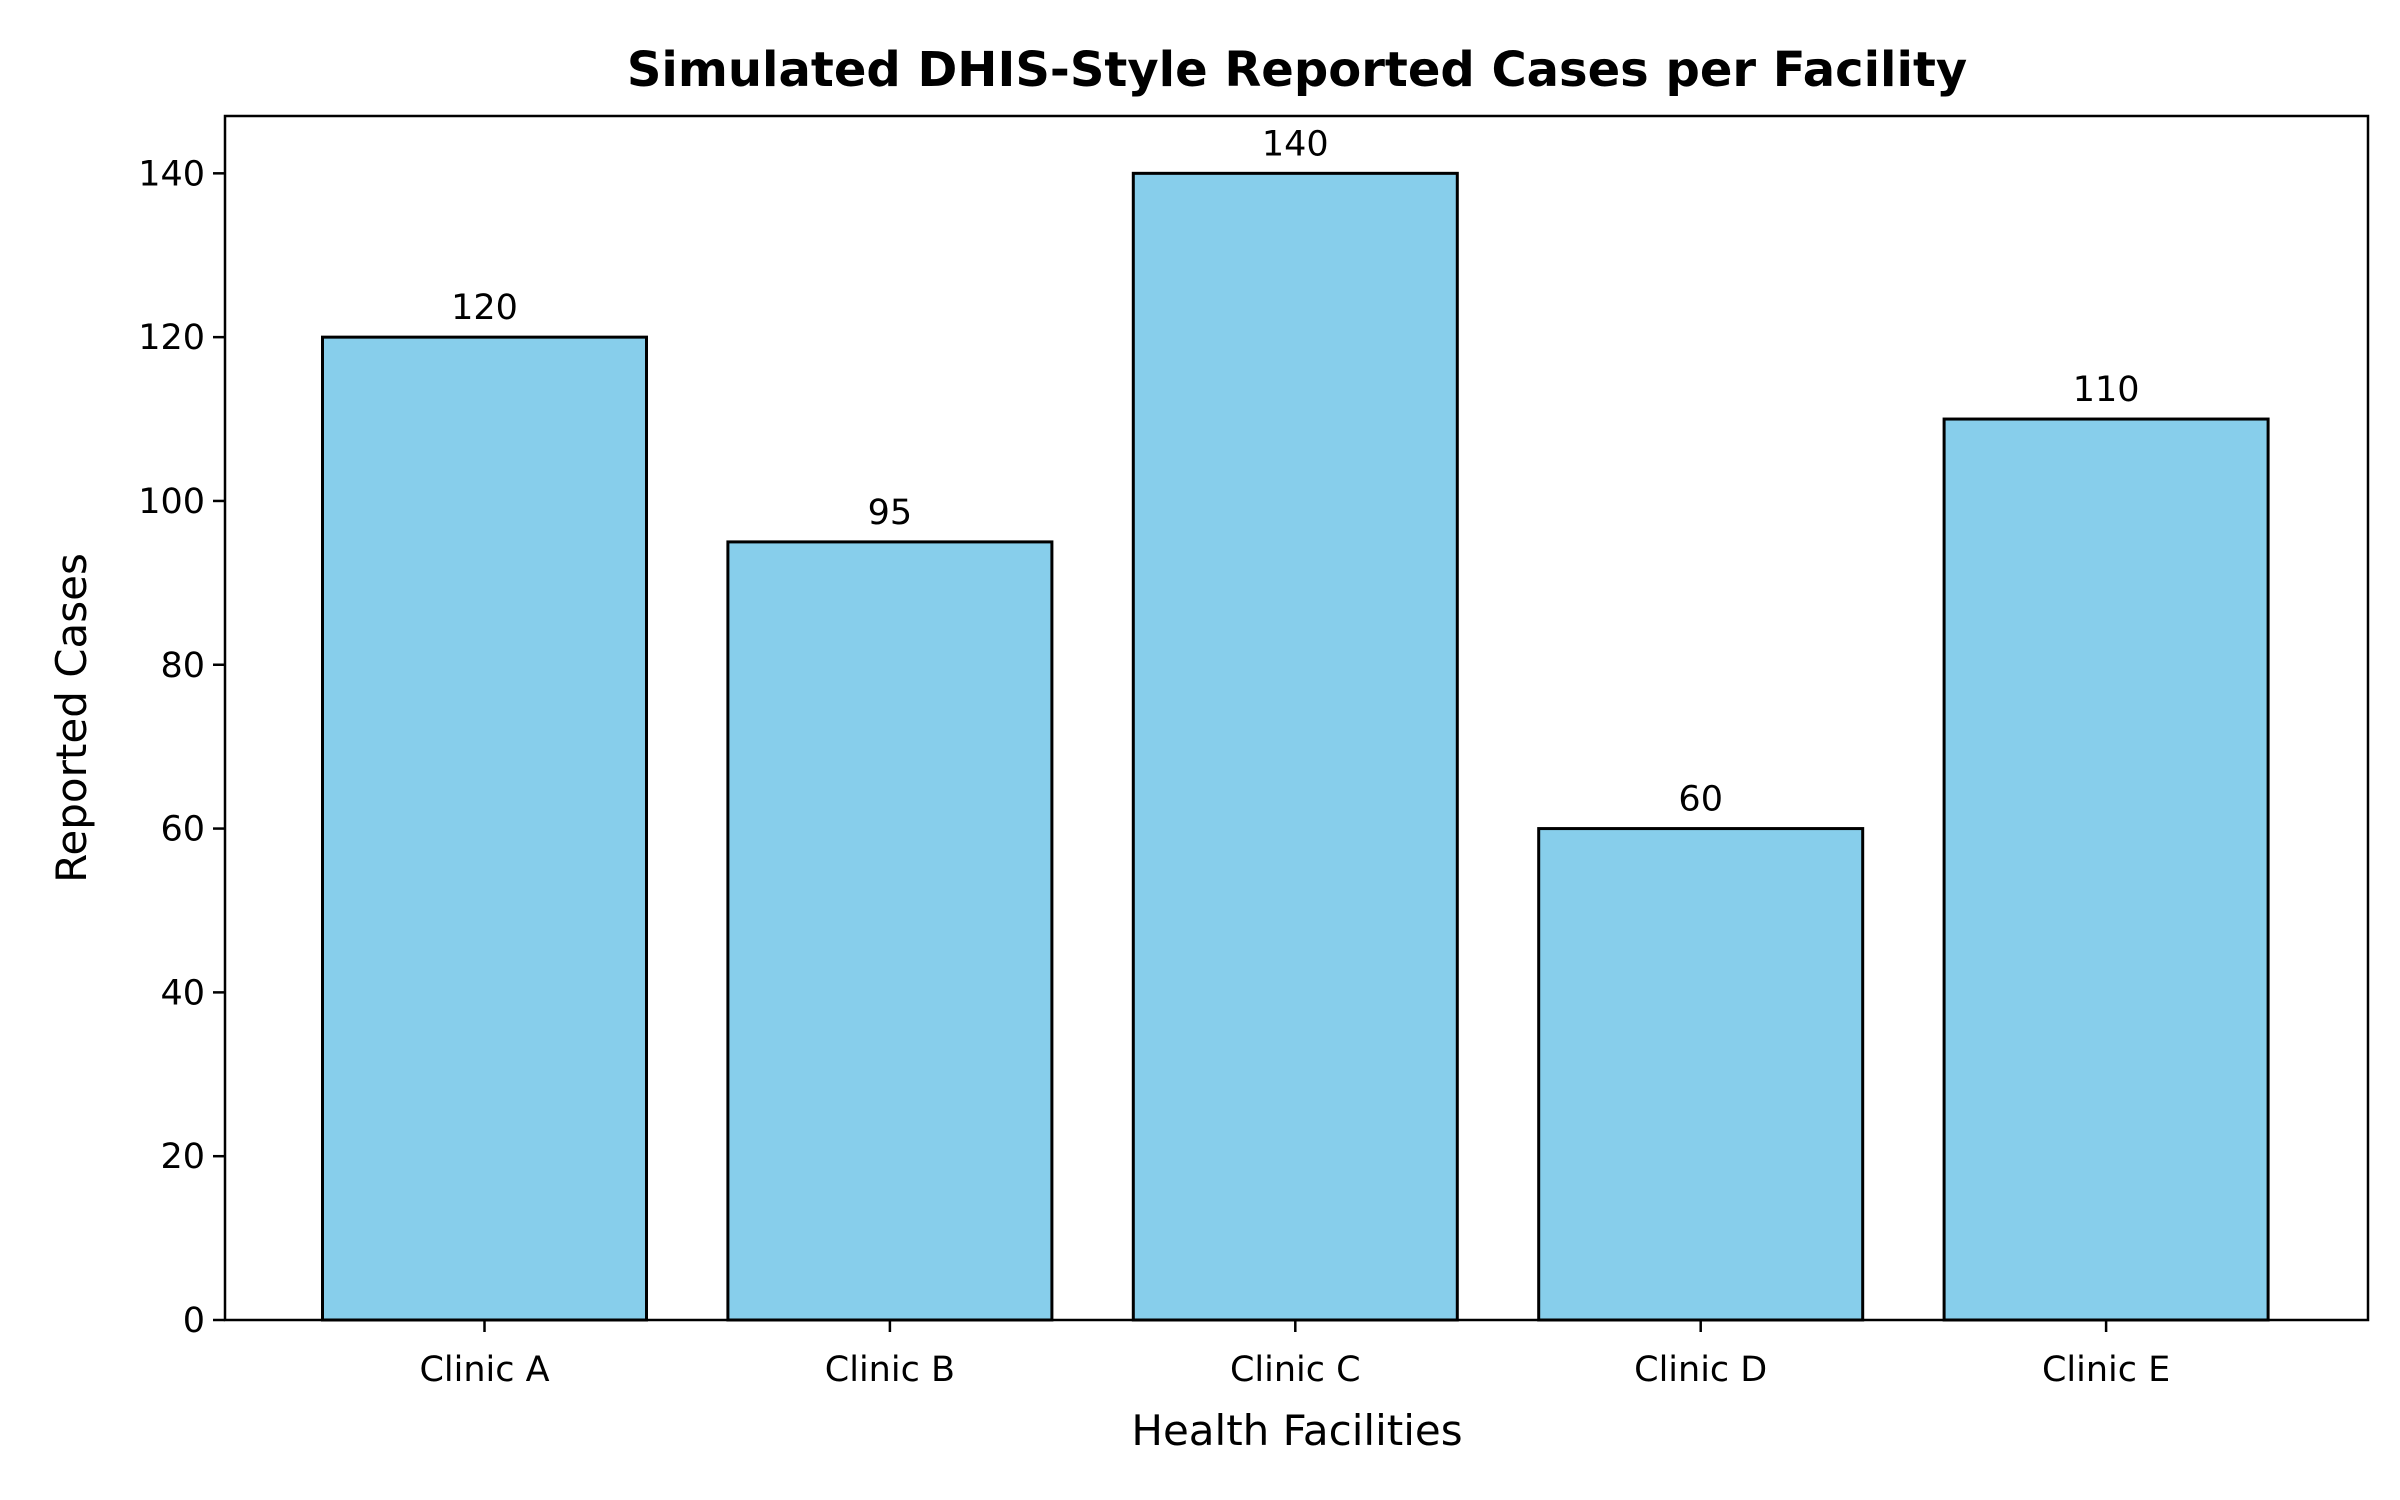  I want to click on bar-clinic-c, so click(1295, 746).